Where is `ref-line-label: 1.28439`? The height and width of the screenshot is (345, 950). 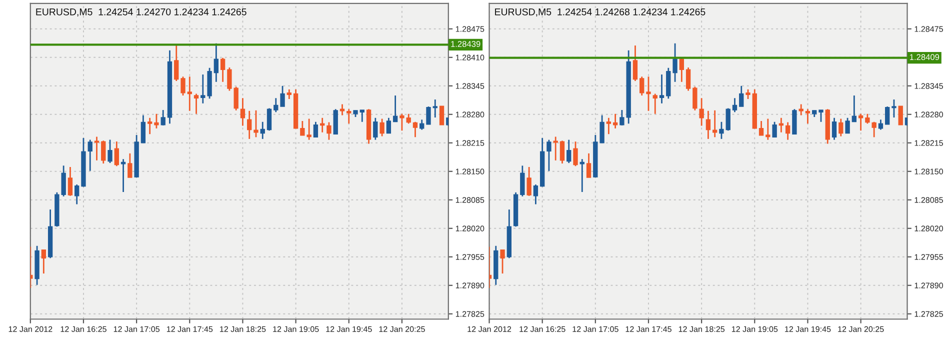 ref-line-label: 1.28439 is located at coordinates (465, 44).